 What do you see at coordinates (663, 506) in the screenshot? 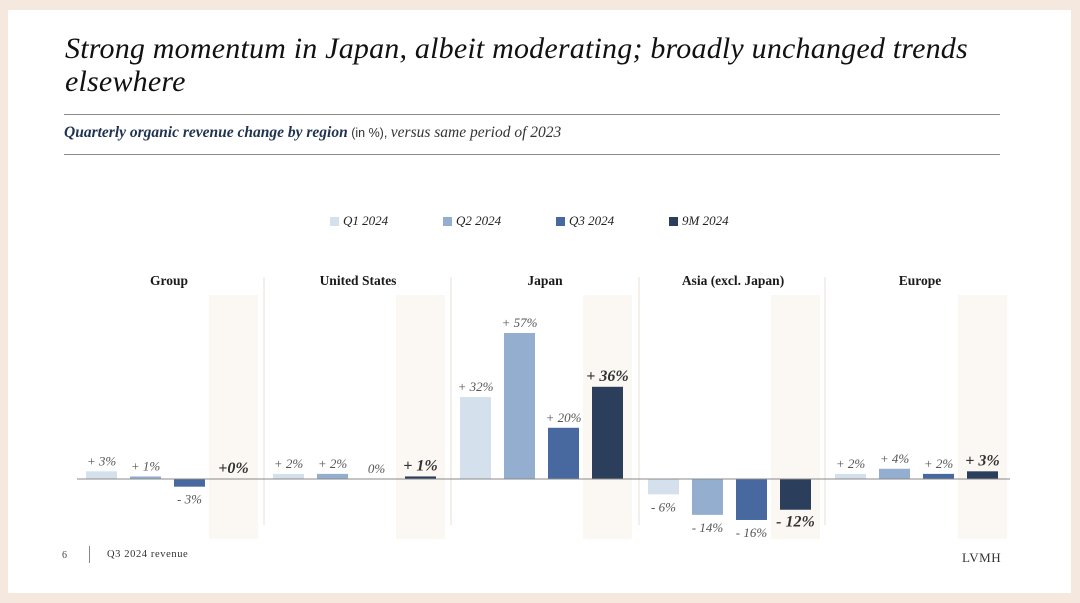
I see `data-label: - 6%` at bounding box center [663, 506].